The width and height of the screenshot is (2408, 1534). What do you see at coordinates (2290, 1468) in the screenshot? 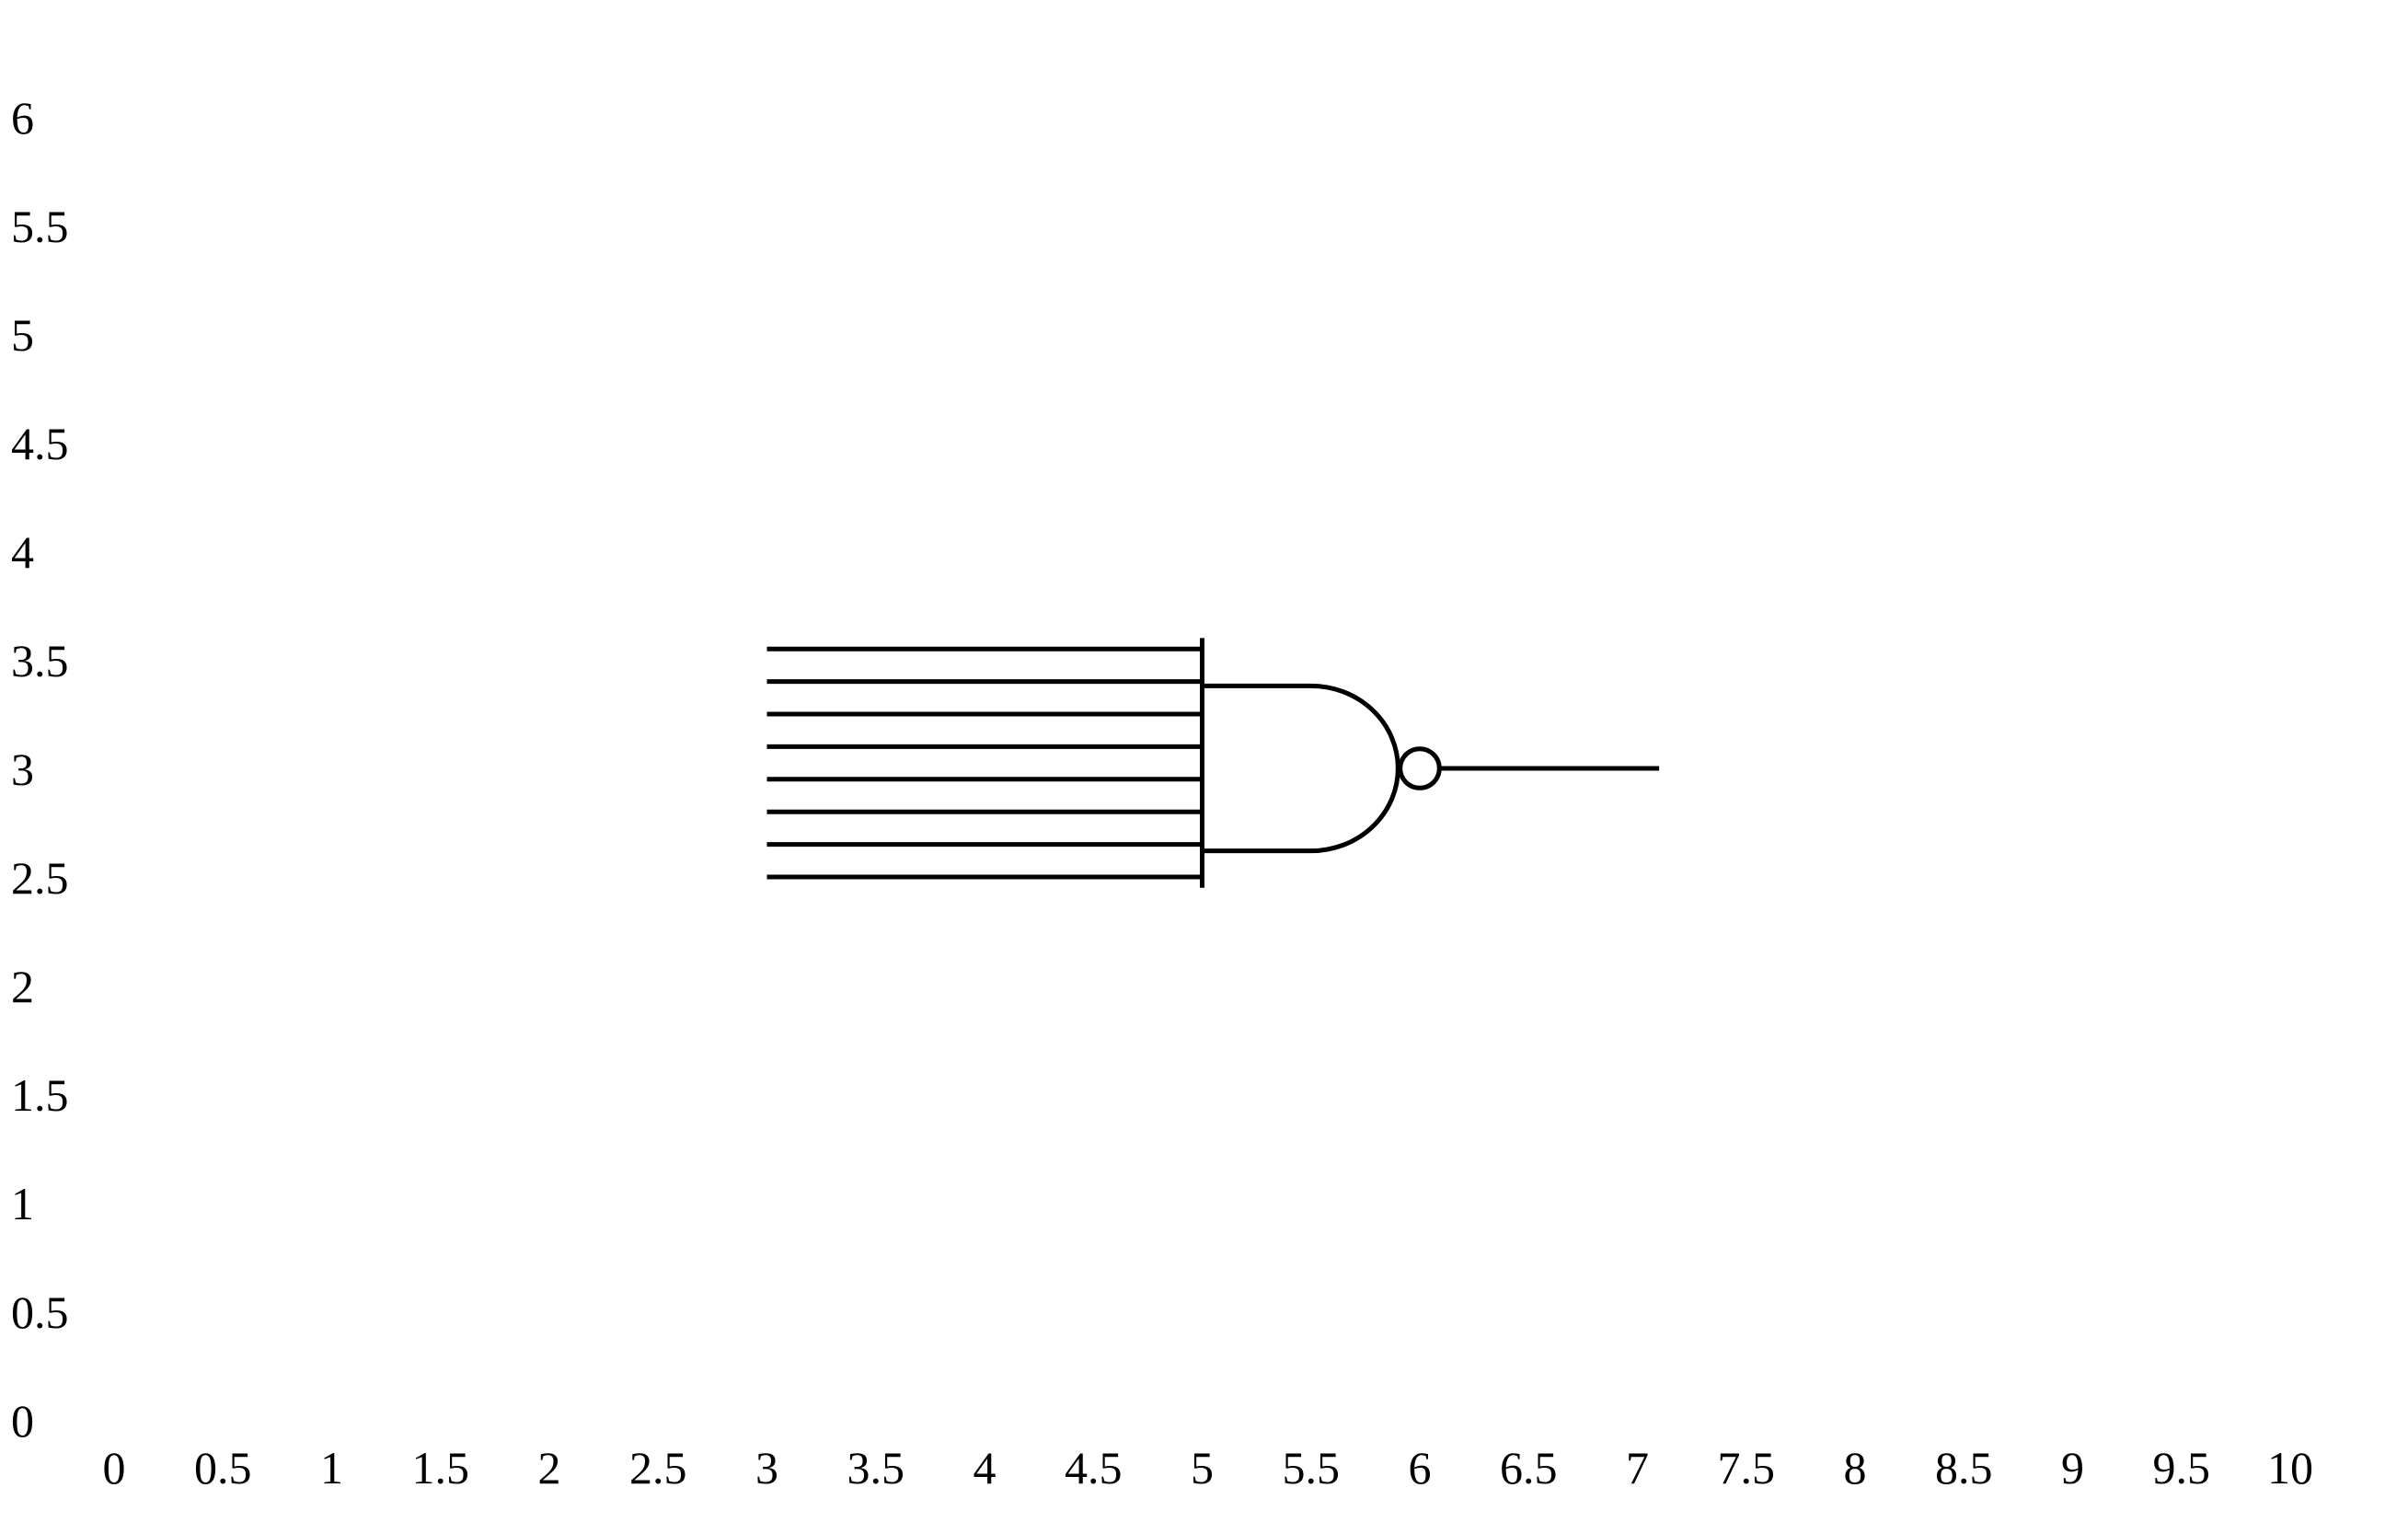
I see `x-tick-label: 10` at bounding box center [2290, 1468].